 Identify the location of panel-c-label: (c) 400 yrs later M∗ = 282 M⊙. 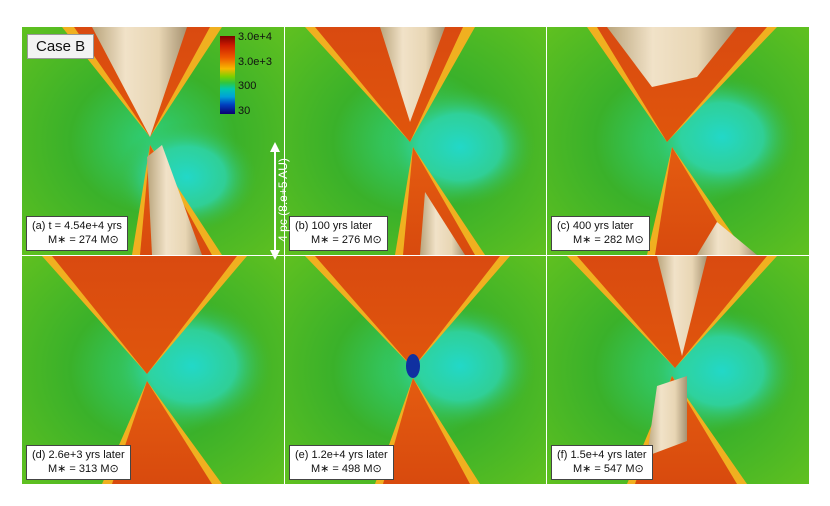
(600, 233).